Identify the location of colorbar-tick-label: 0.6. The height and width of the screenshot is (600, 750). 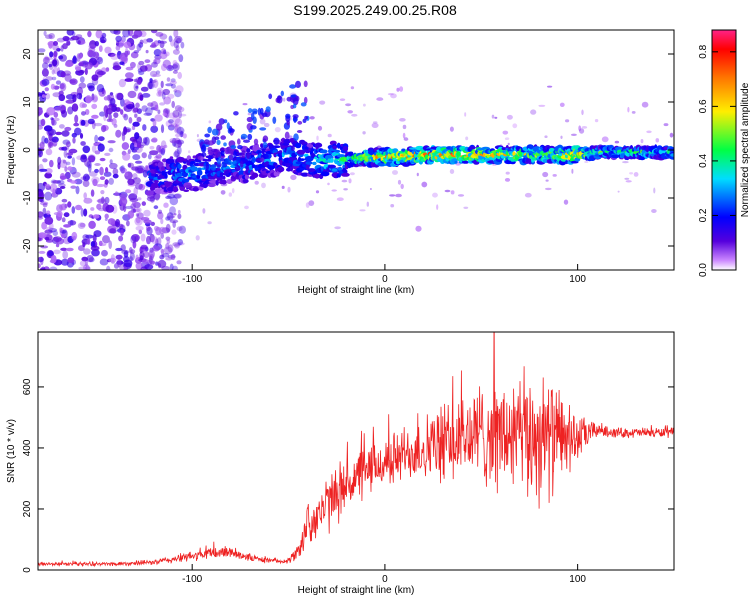
(703, 106).